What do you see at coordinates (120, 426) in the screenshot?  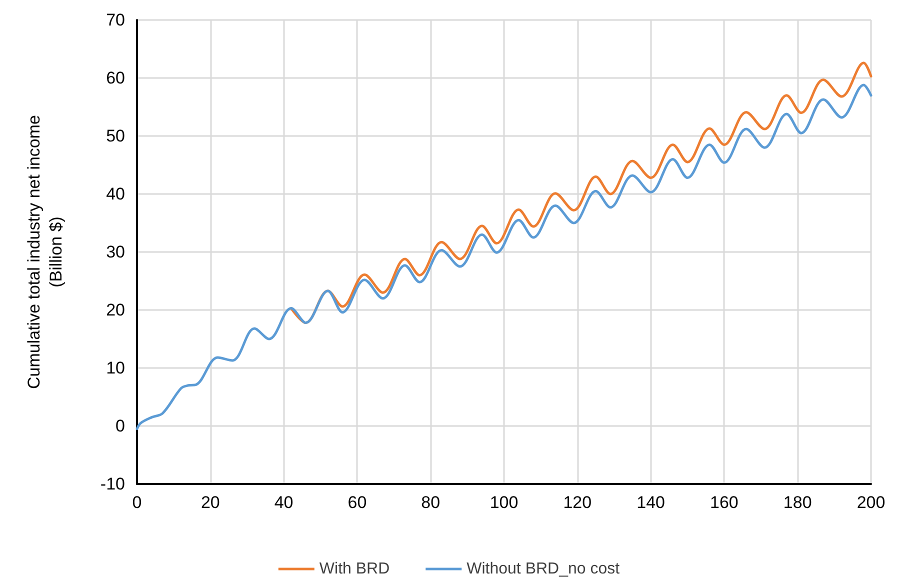 I see `y-tick-label: 0` at bounding box center [120, 426].